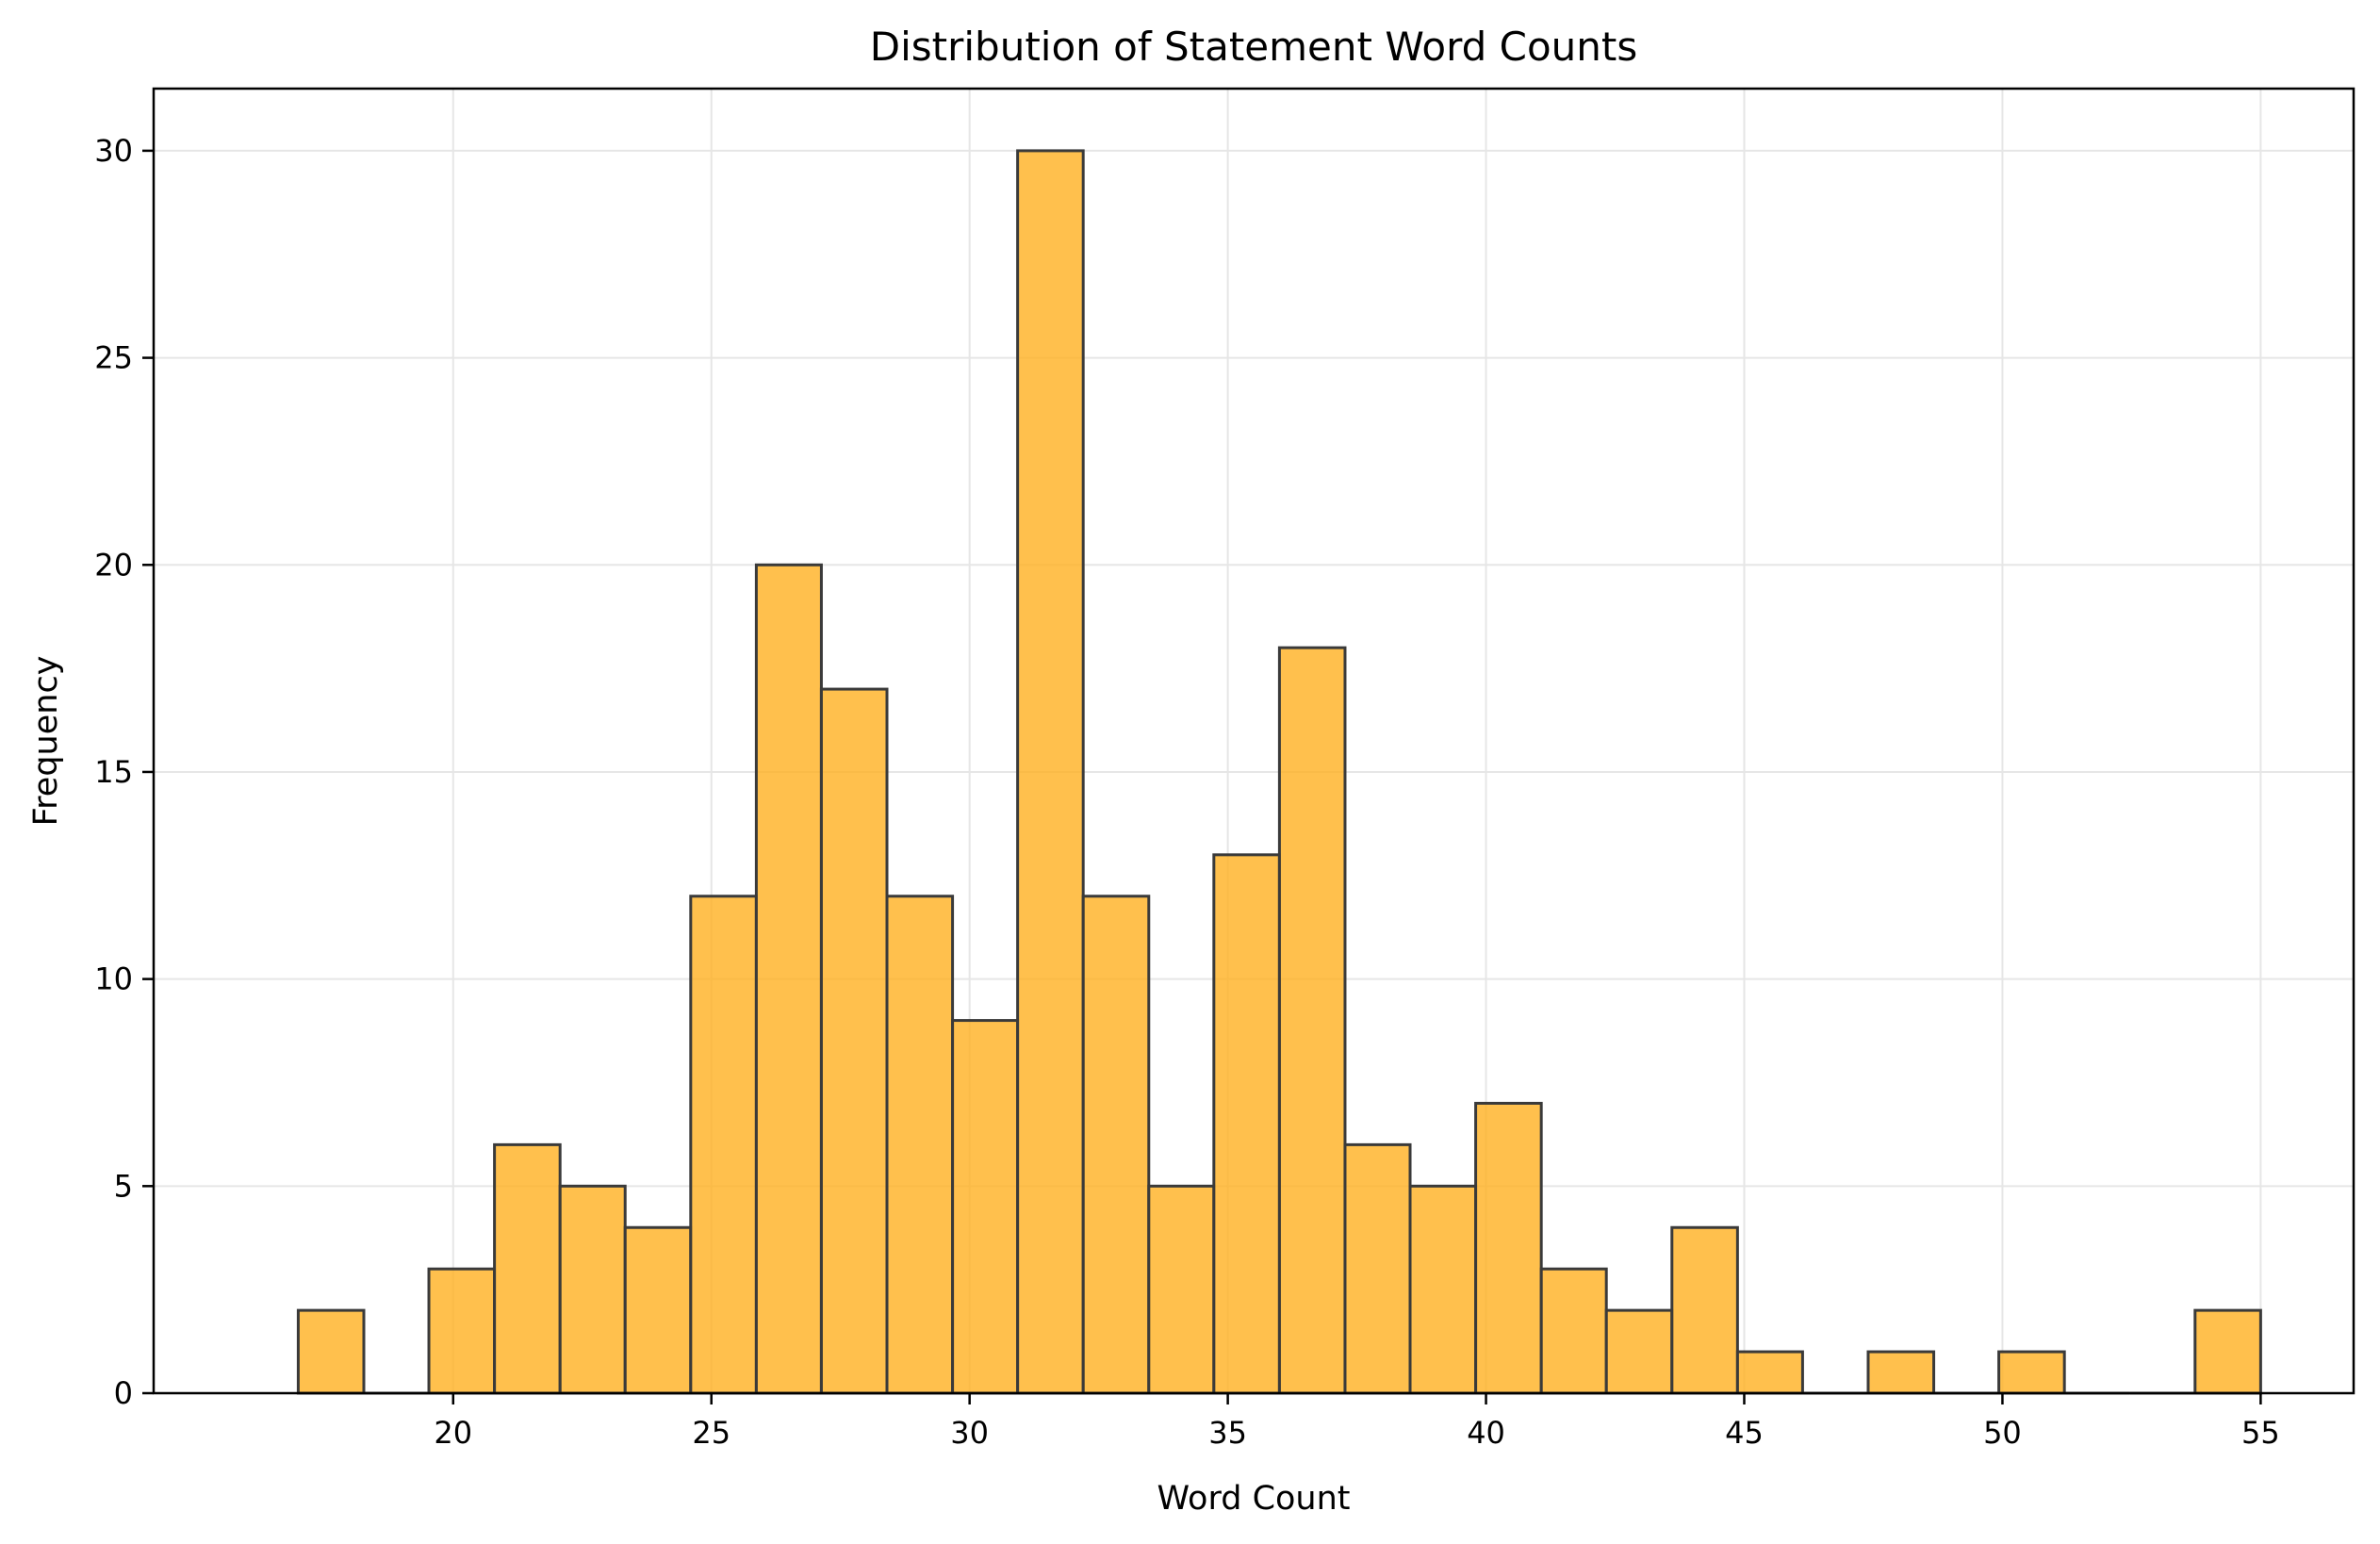 The image size is (2380, 1544). Describe the element at coordinates (123, 1186) in the screenshot. I see `y-tick-label: 5` at that location.